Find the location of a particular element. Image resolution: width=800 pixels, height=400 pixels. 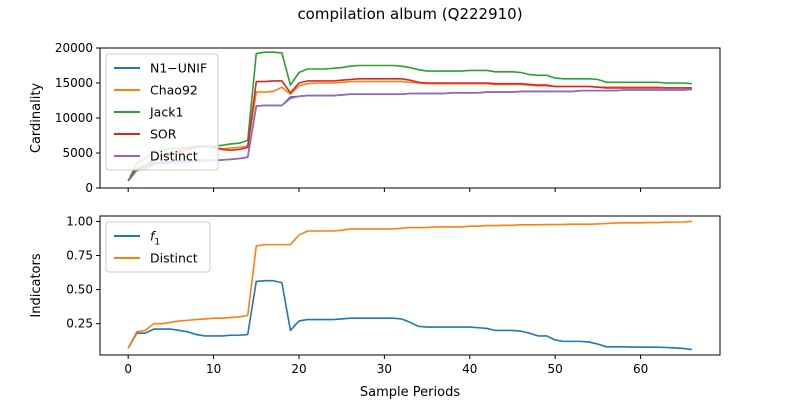

y-tick-label: 5000 is located at coordinates (77, 153).